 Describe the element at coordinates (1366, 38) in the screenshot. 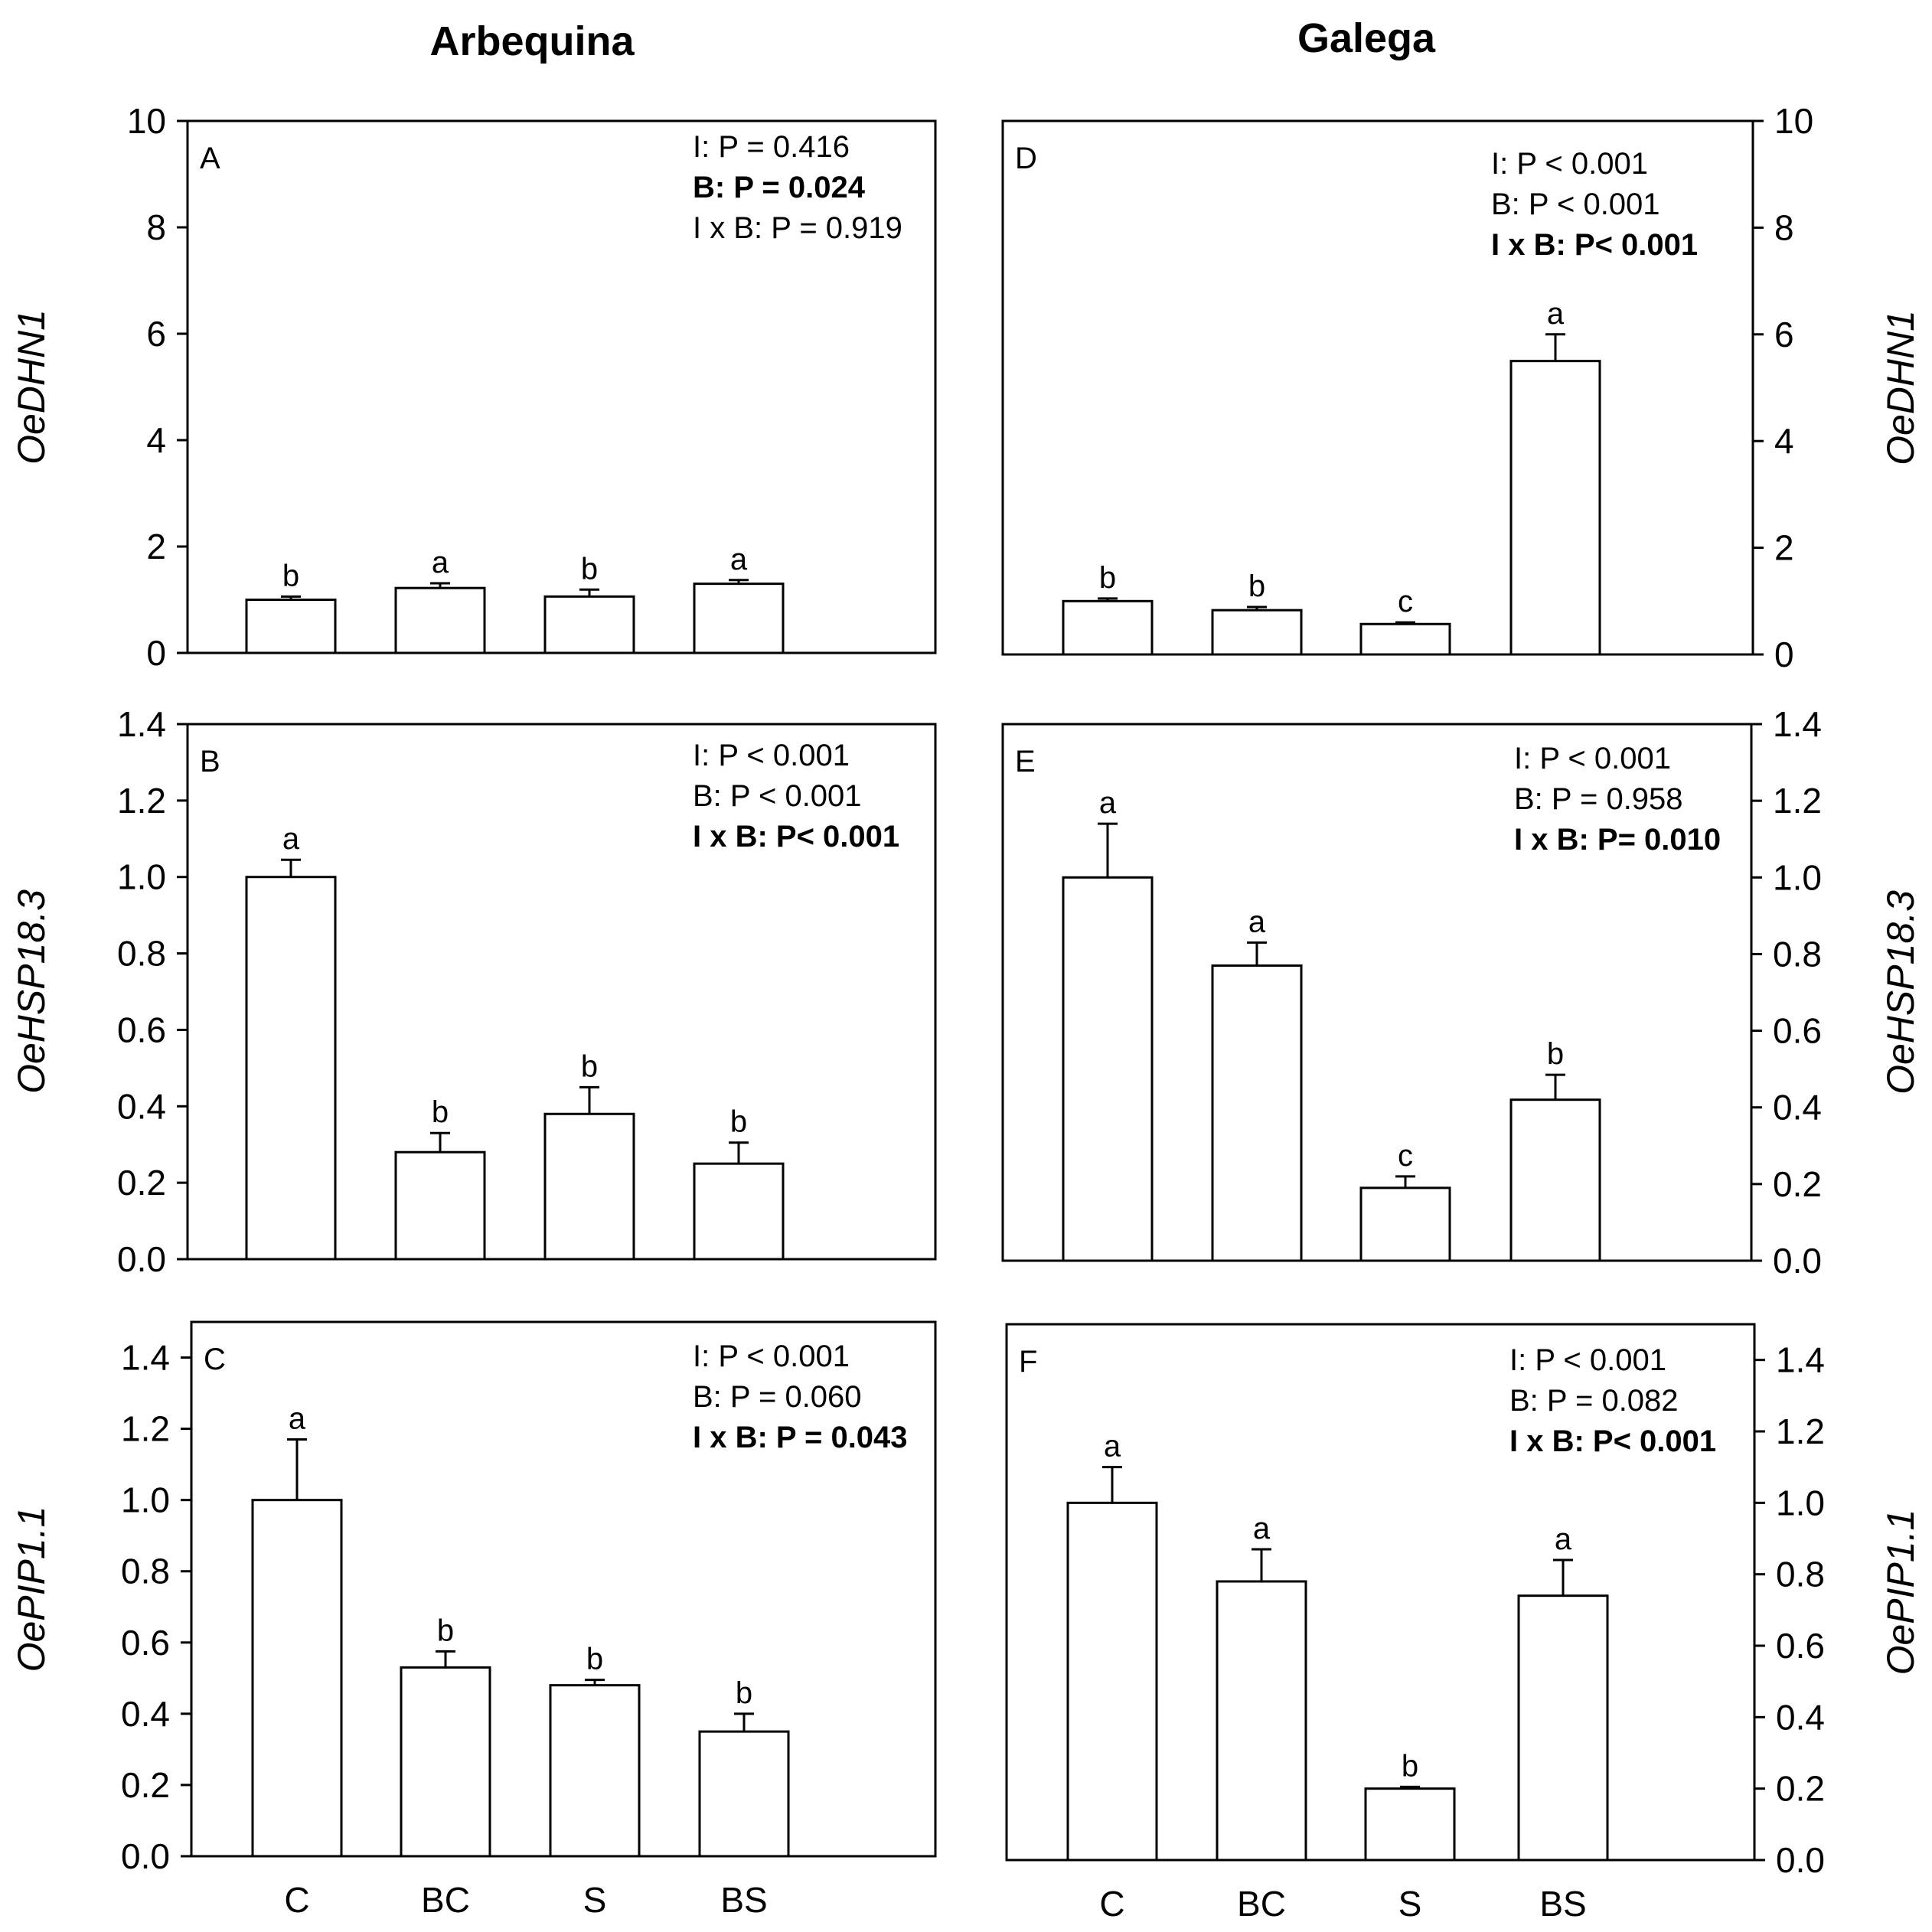

I see `column-title-galega: Galega` at that location.